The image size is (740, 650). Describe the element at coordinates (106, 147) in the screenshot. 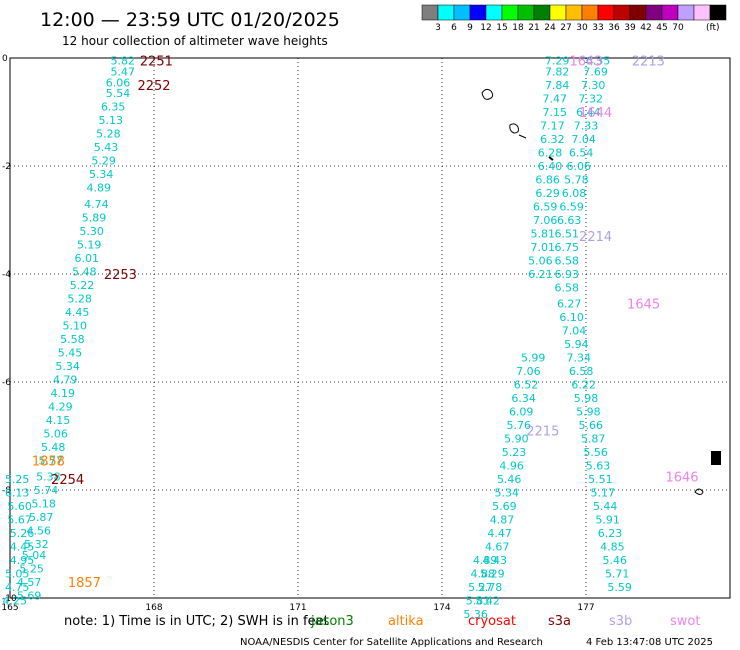

I see `wave-height-value: 5.43` at that location.